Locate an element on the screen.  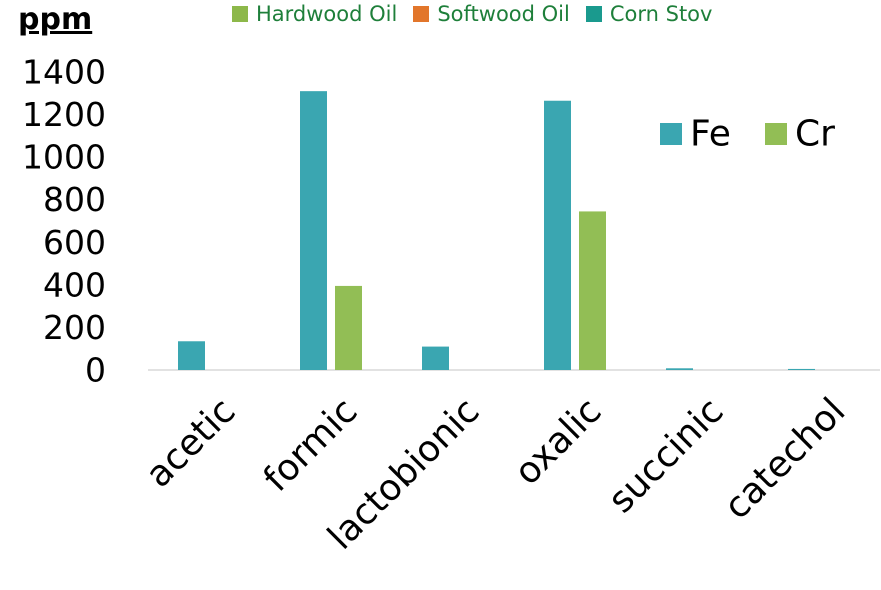
bar-fe-catechol is located at coordinates (801, 369).